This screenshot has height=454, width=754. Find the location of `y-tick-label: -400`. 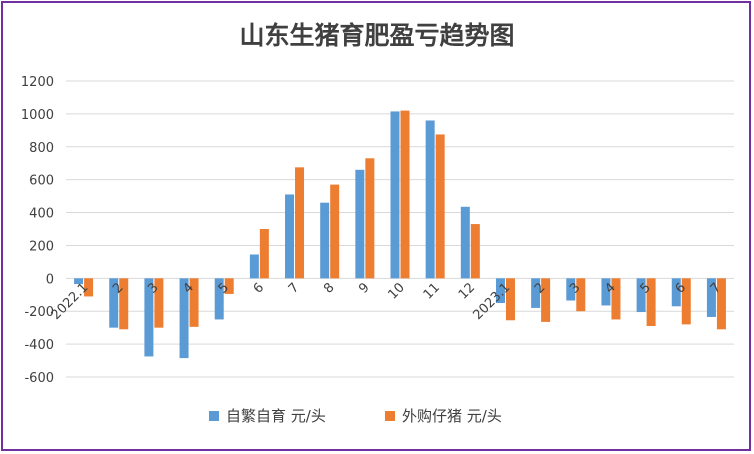

y-tick-label: -400 is located at coordinates (39, 345).